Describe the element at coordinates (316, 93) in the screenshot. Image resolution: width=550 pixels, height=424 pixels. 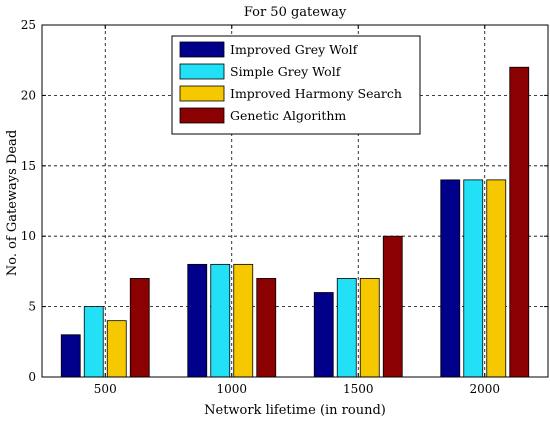
I see `legend-label: Improved Harmony Search` at that location.